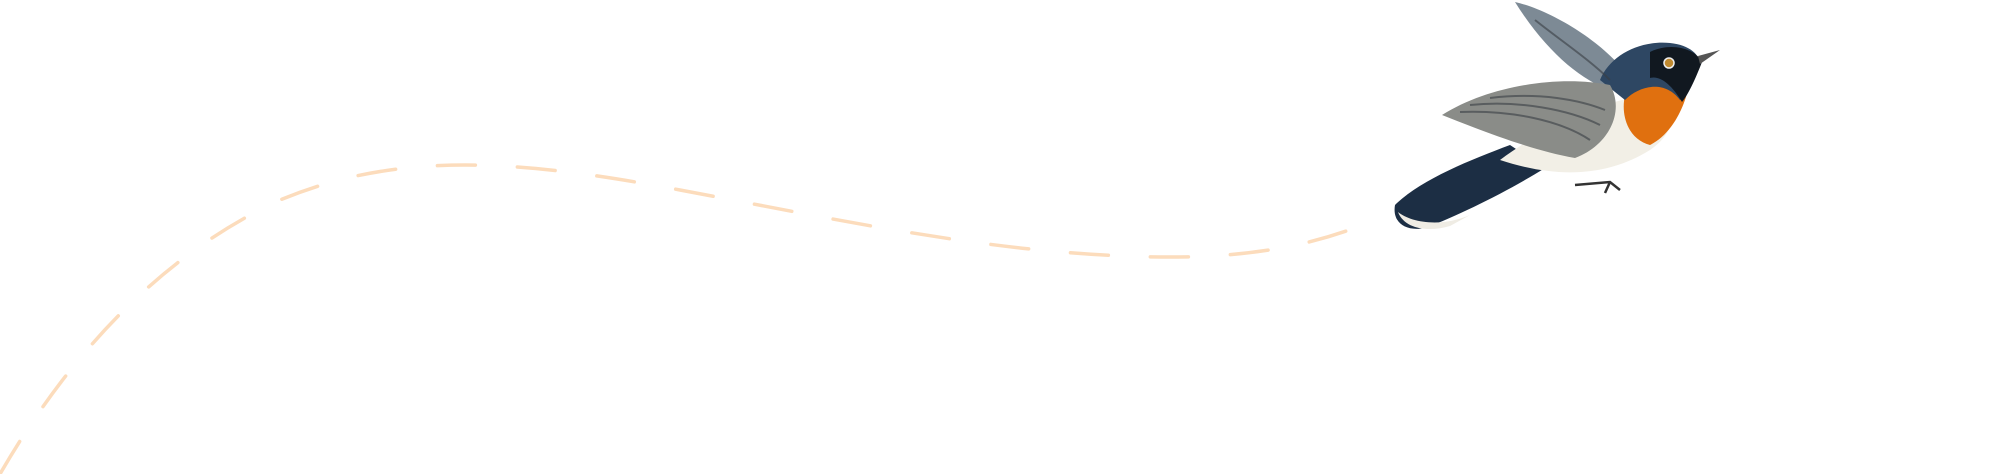 The height and width of the screenshot is (474, 2000). What do you see at coordinates (1434, 221) in the screenshot?
I see `bird-tail-tips` at bounding box center [1434, 221].